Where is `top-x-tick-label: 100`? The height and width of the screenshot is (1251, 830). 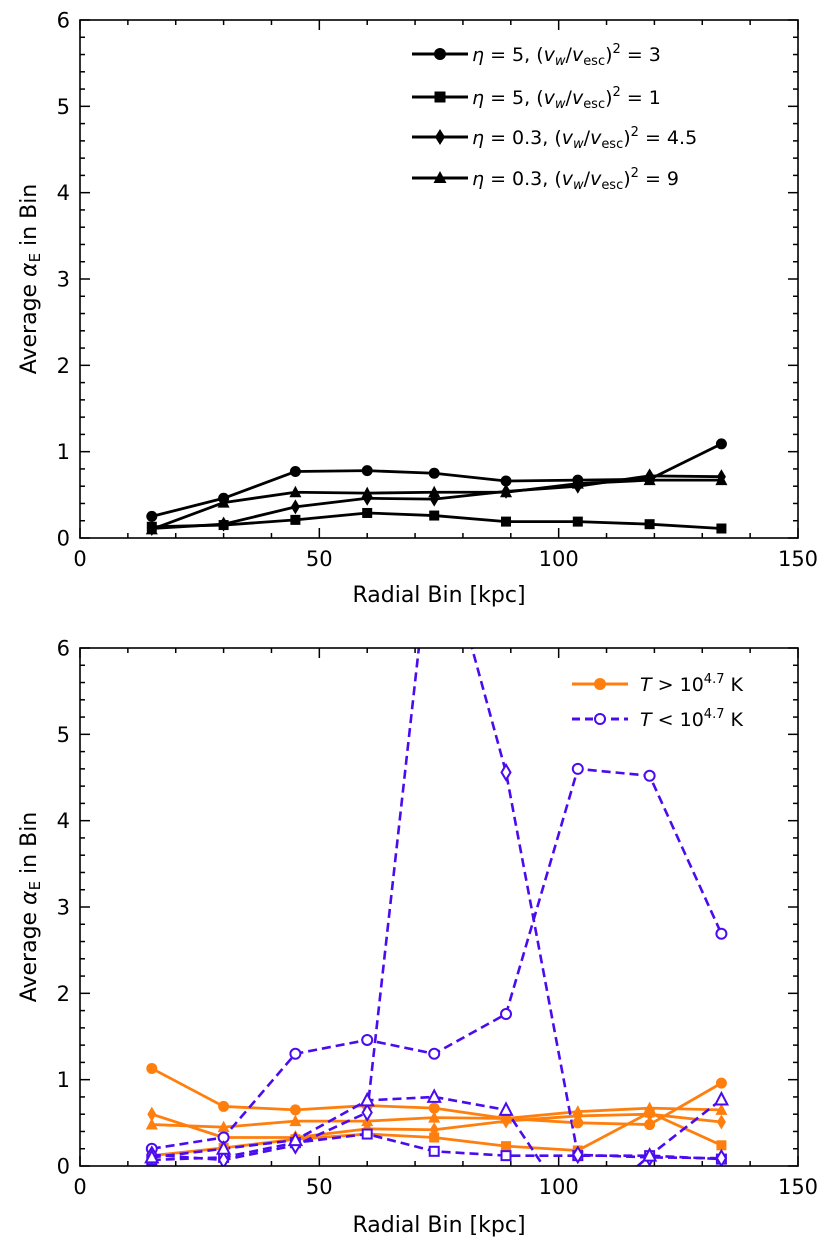 top-x-tick-label: 100 is located at coordinates (559, 559).